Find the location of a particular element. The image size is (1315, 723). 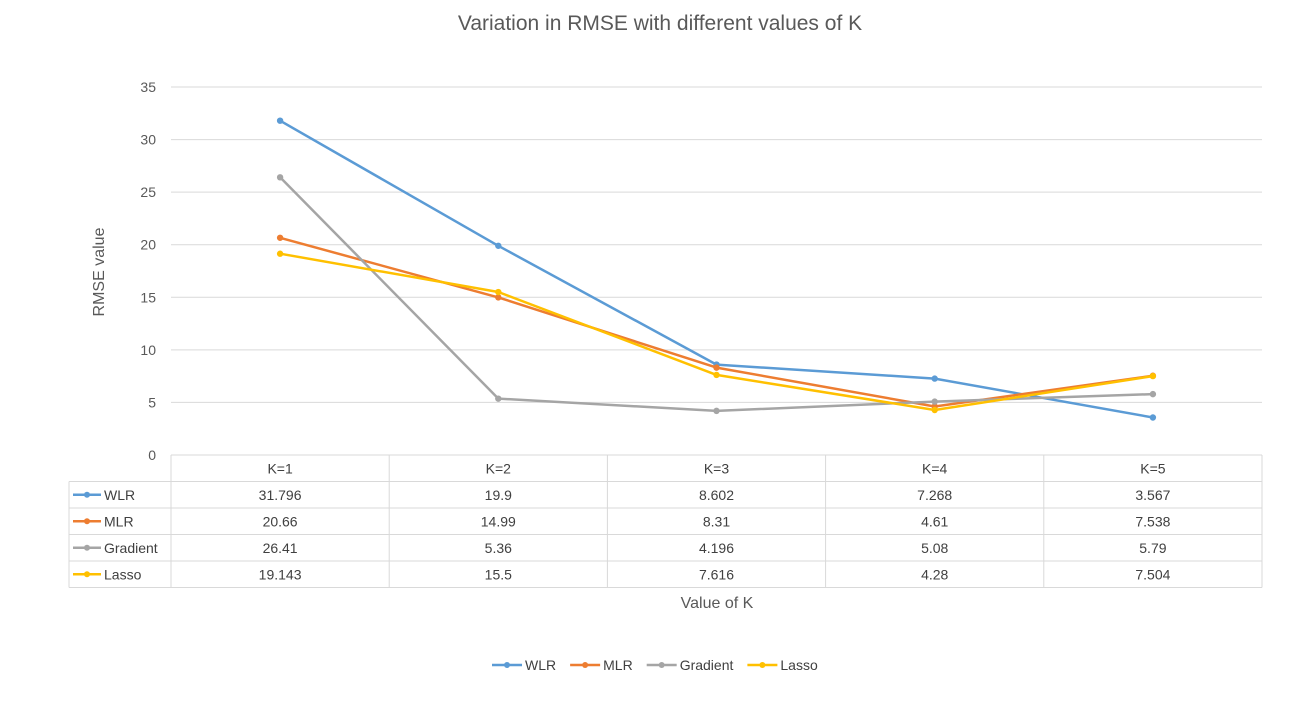

table-series-name: MLR is located at coordinates (119, 521).